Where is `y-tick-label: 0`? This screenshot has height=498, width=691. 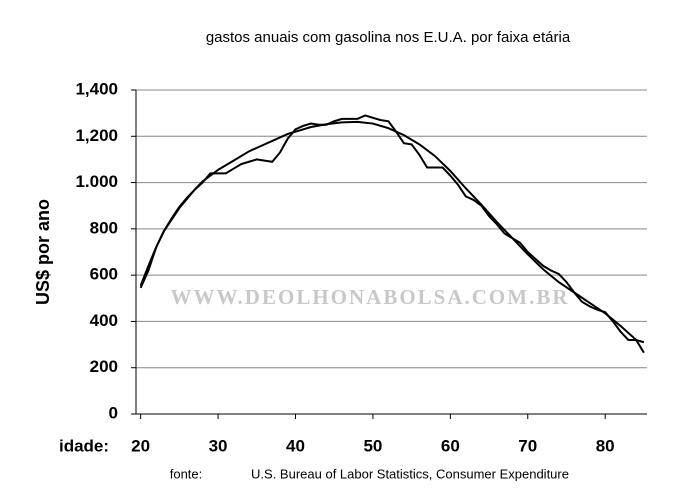 y-tick-label: 0 is located at coordinates (113, 412).